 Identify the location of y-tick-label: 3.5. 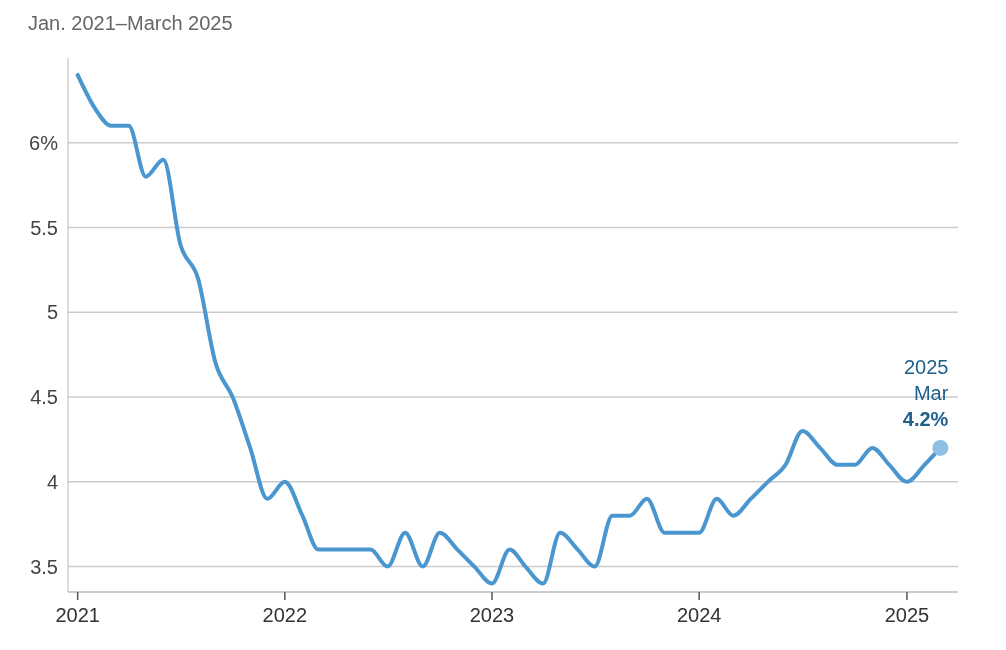
(44, 566).